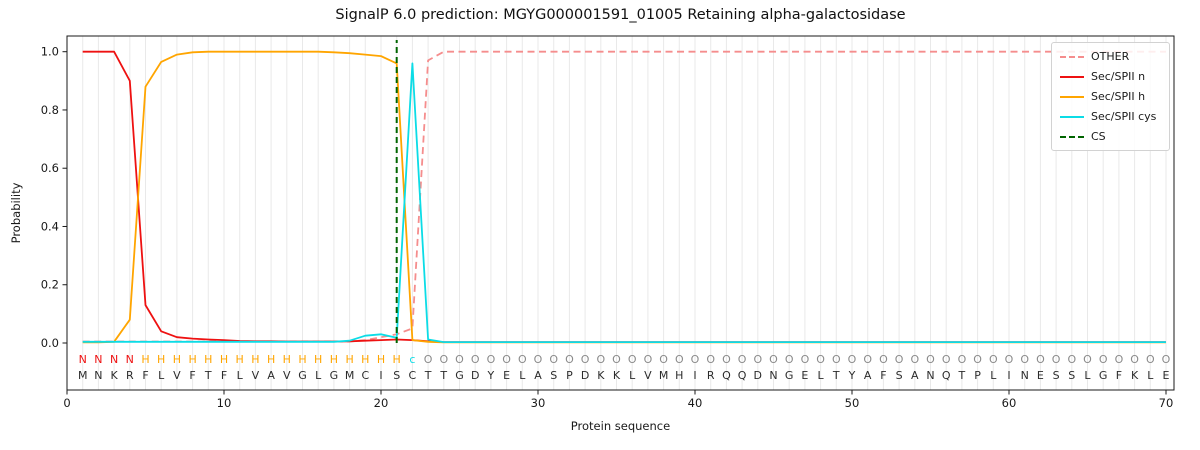 Image resolution: width=1200 pixels, height=450 pixels. What do you see at coordinates (711, 375) in the screenshot?
I see `residue-letter: R` at bounding box center [711, 375].